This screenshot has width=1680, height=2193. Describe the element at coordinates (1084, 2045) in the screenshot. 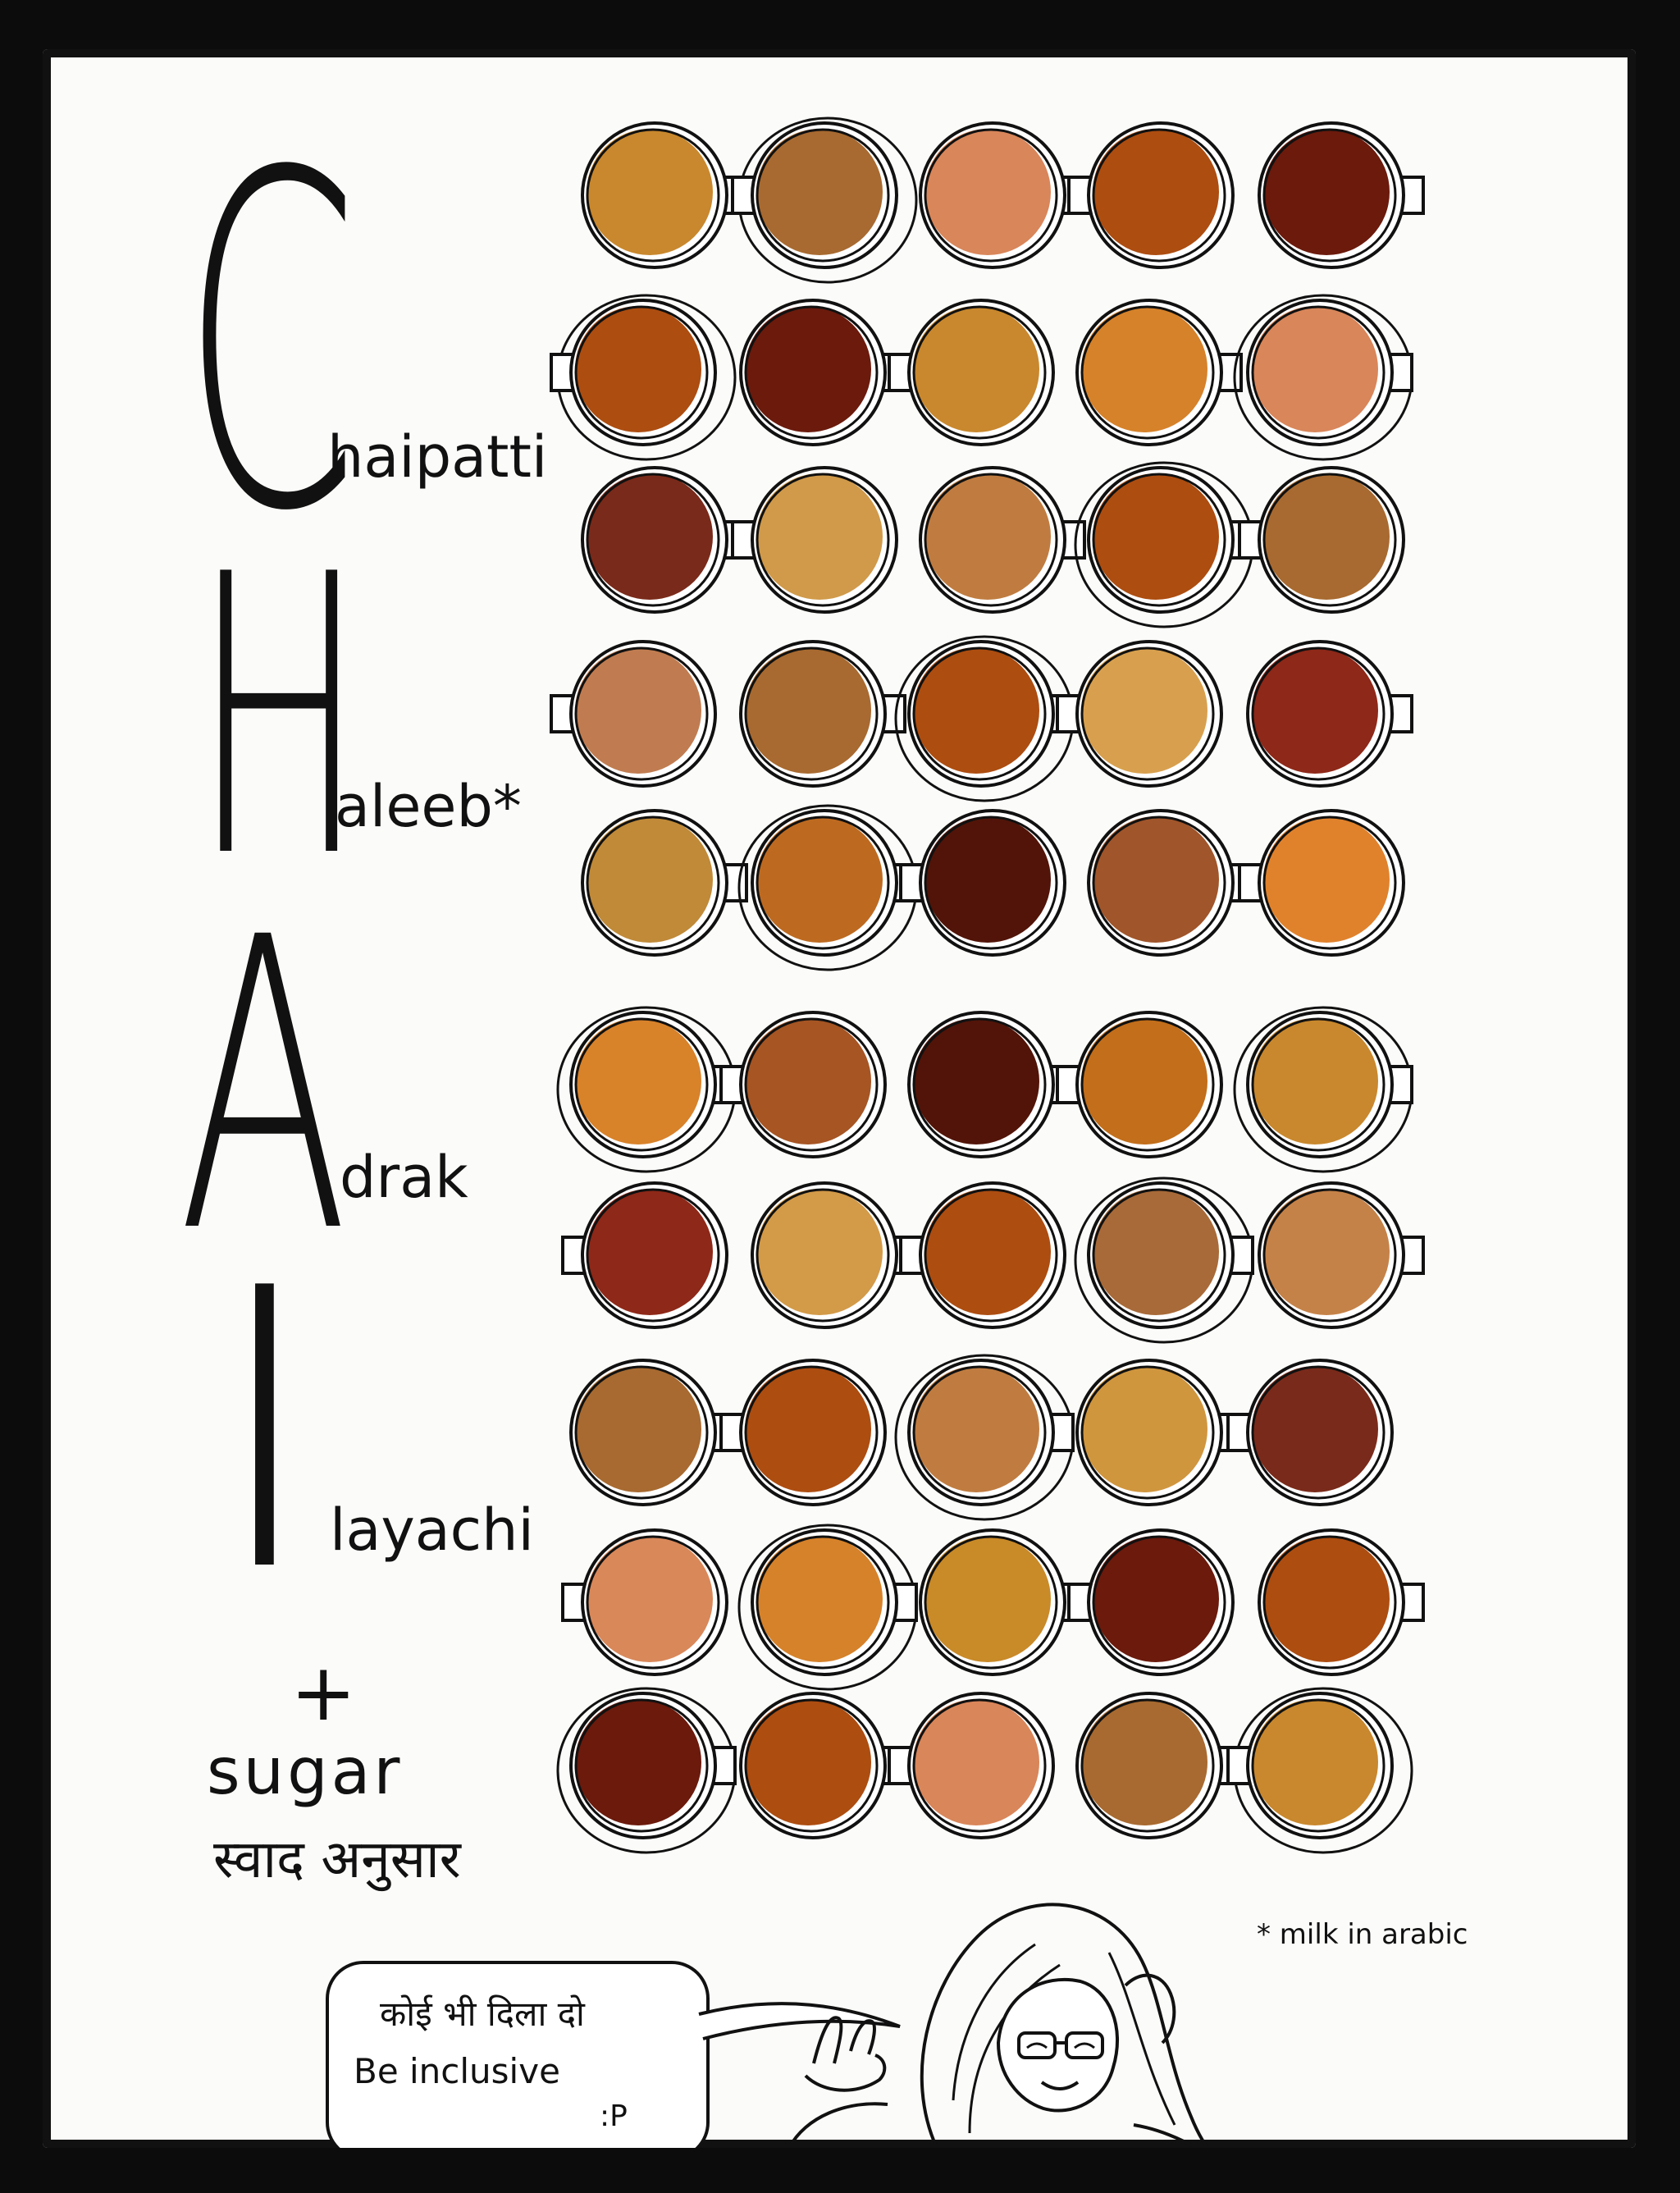

I see `glasses-right-lens` at that location.